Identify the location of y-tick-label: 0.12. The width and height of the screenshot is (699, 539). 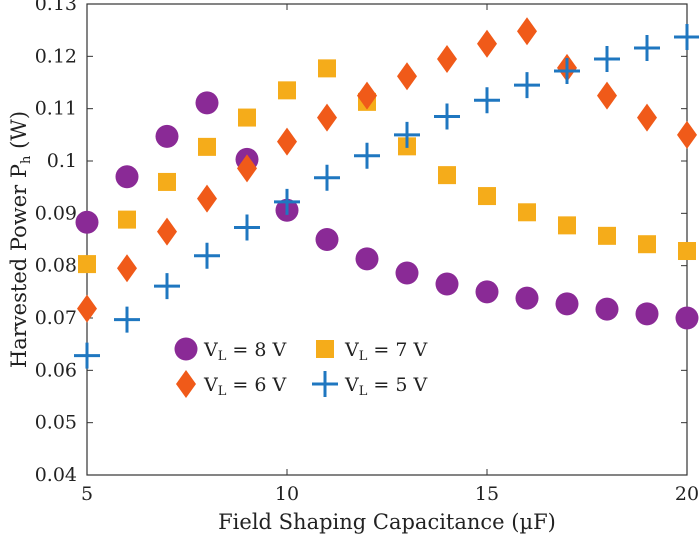
(56, 56).